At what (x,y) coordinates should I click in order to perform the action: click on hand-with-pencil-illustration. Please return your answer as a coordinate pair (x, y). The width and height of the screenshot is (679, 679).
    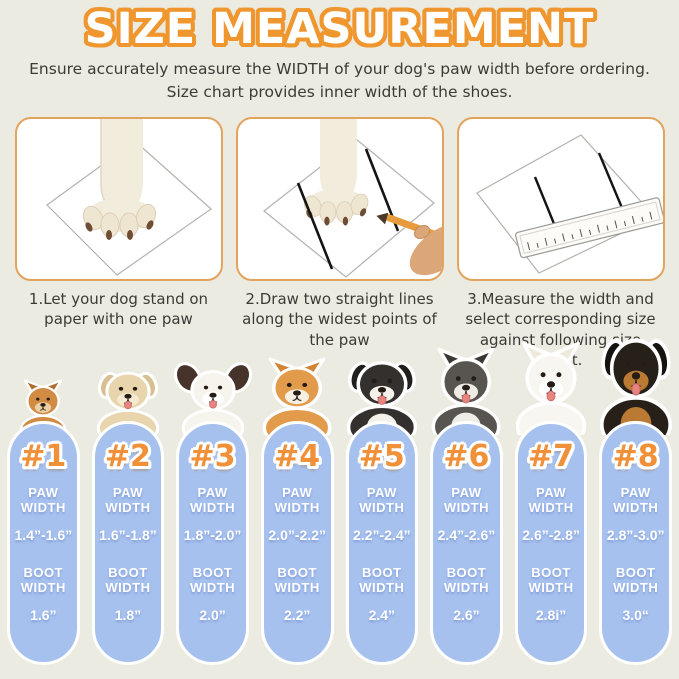
    Looking at the image, I should click on (408, 244).